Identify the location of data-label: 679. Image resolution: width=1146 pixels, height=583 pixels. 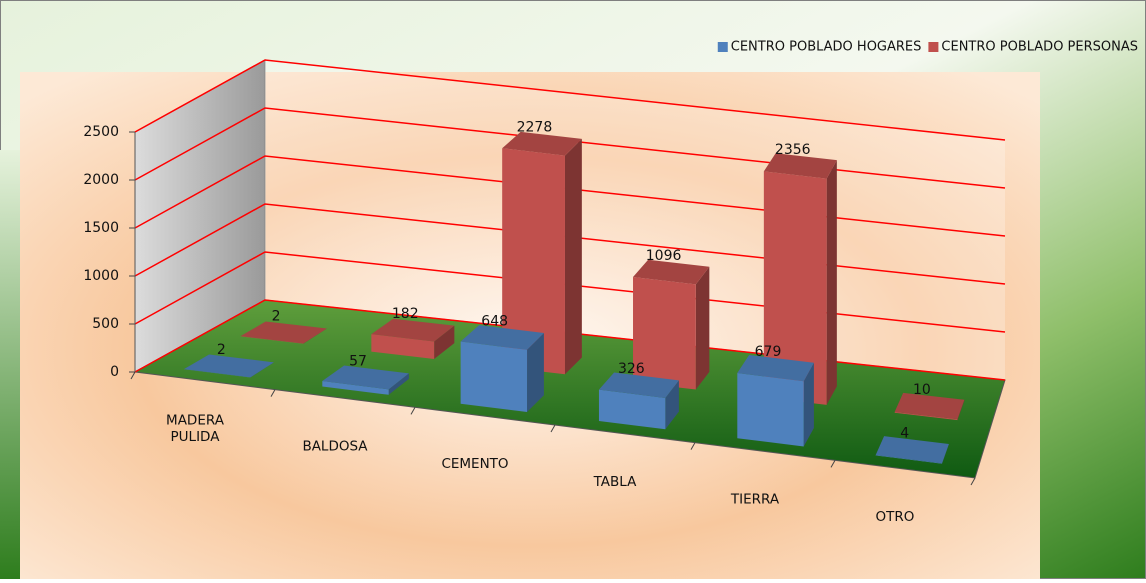
(768, 352).